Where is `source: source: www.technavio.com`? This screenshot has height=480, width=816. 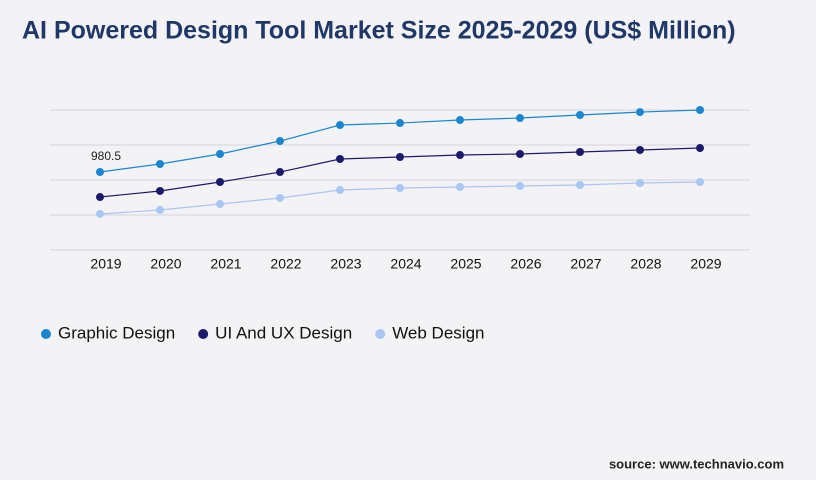
source: source: www.technavio.com is located at coordinates (696, 463).